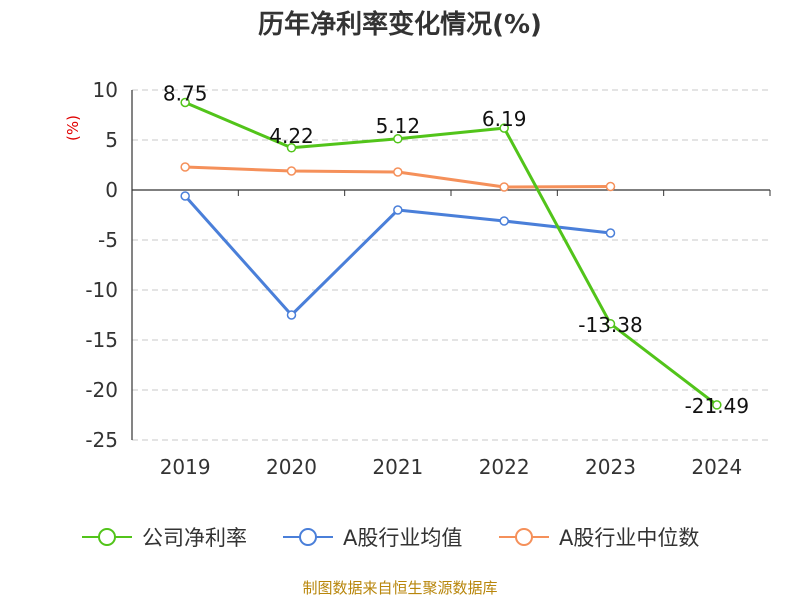 The height and width of the screenshot is (600, 800). Describe the element at coordinates (610, 467) in the screenshot. I see `x-tick-label: 2023` at that location.